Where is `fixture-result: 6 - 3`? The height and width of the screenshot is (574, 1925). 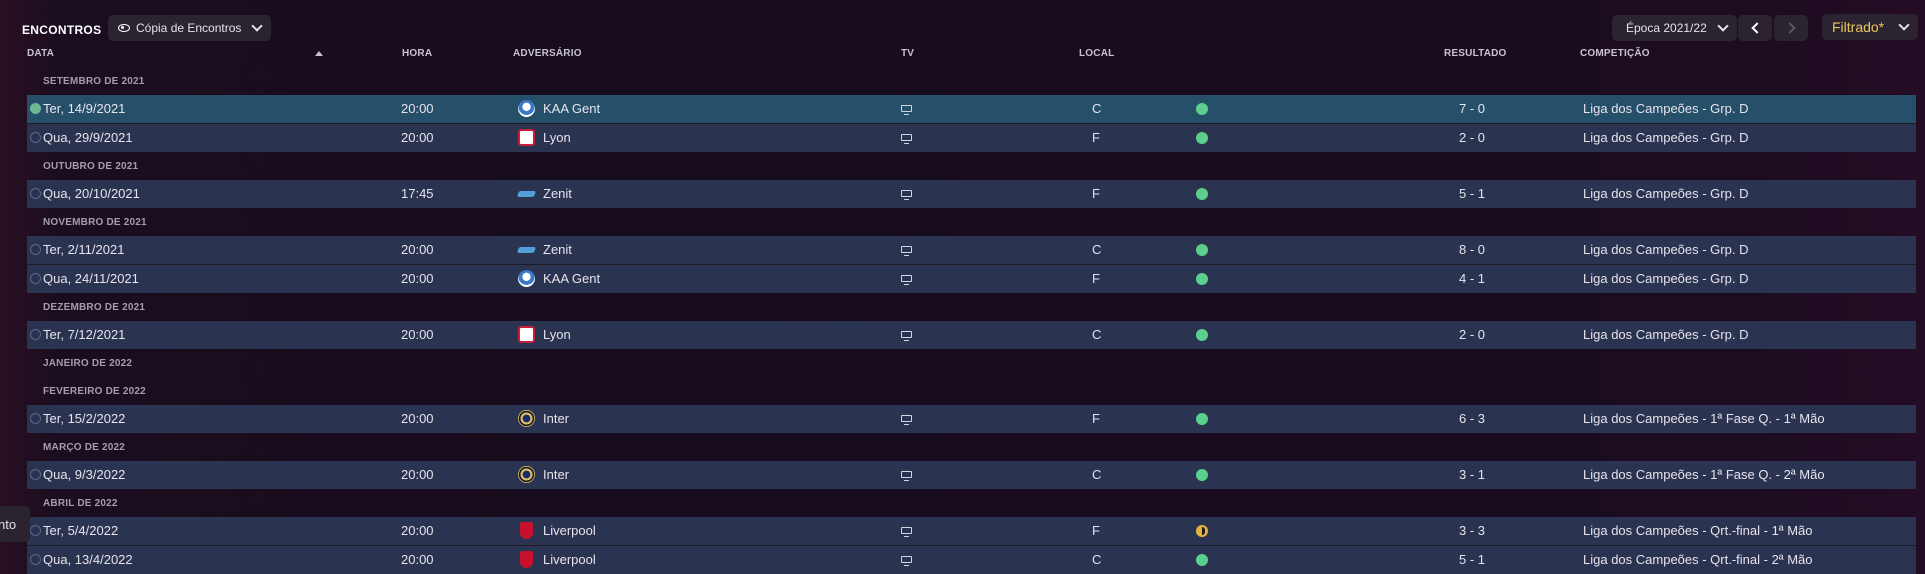
fixture-result: 6 - 3 is located at coordinates (1472, 418).